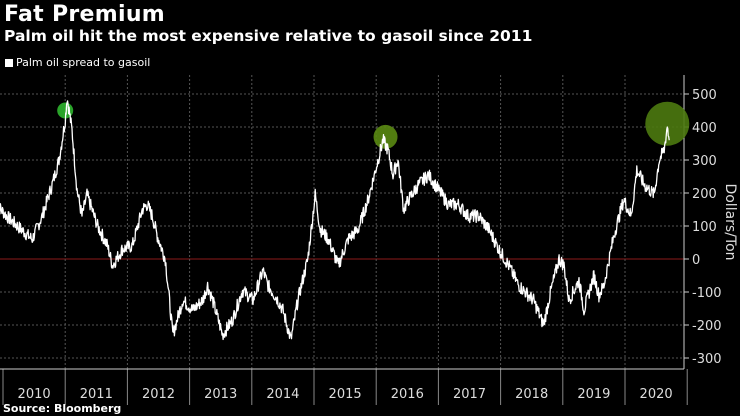  What do you see at coordinates (707, 326) in the screenshot?
I see `y-tick-label: -200` at bounding box center [707, 326].